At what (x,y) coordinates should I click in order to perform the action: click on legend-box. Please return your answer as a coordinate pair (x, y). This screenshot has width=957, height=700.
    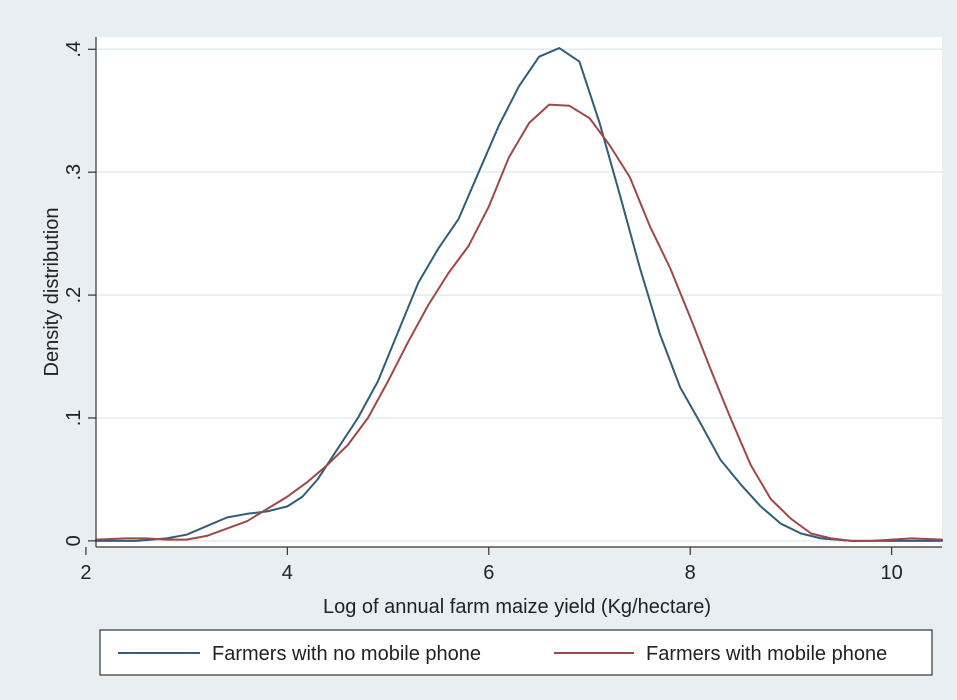
    Looking at the image, I should click on (516, 652).